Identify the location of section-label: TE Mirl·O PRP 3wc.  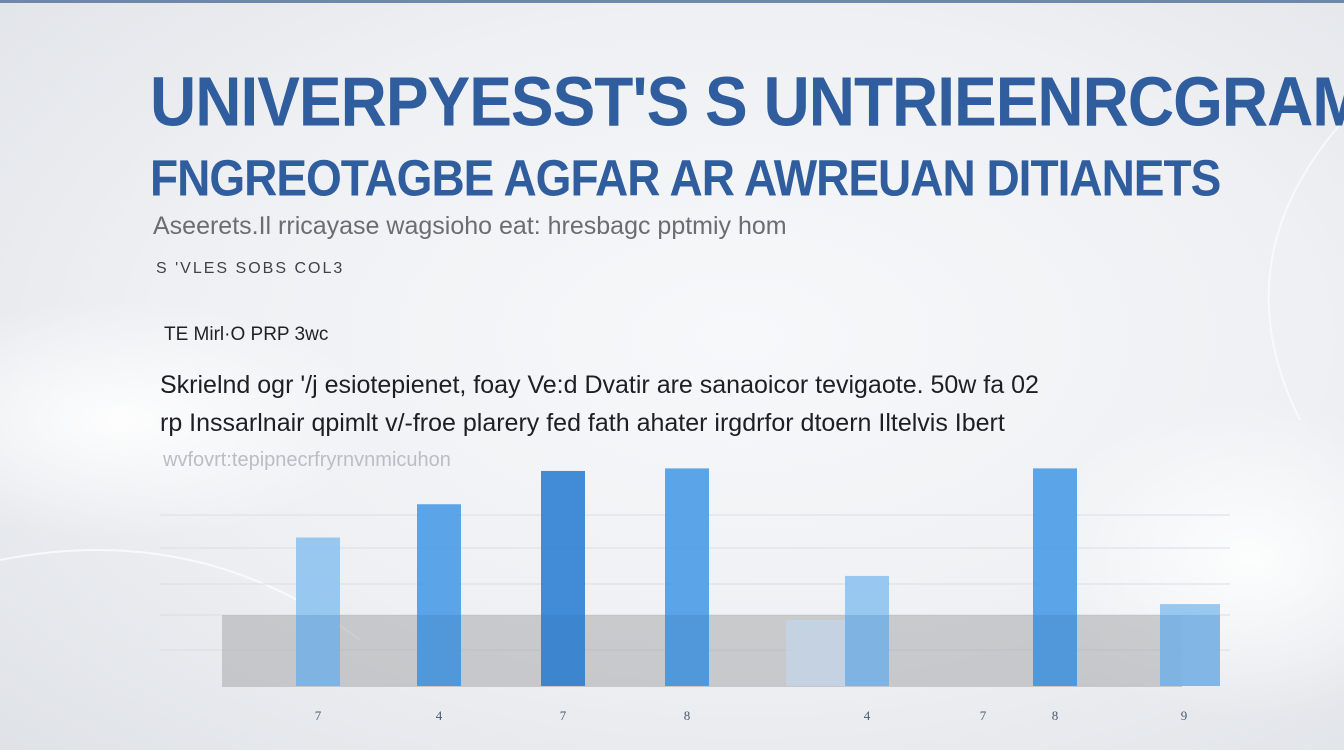
(246, 334).